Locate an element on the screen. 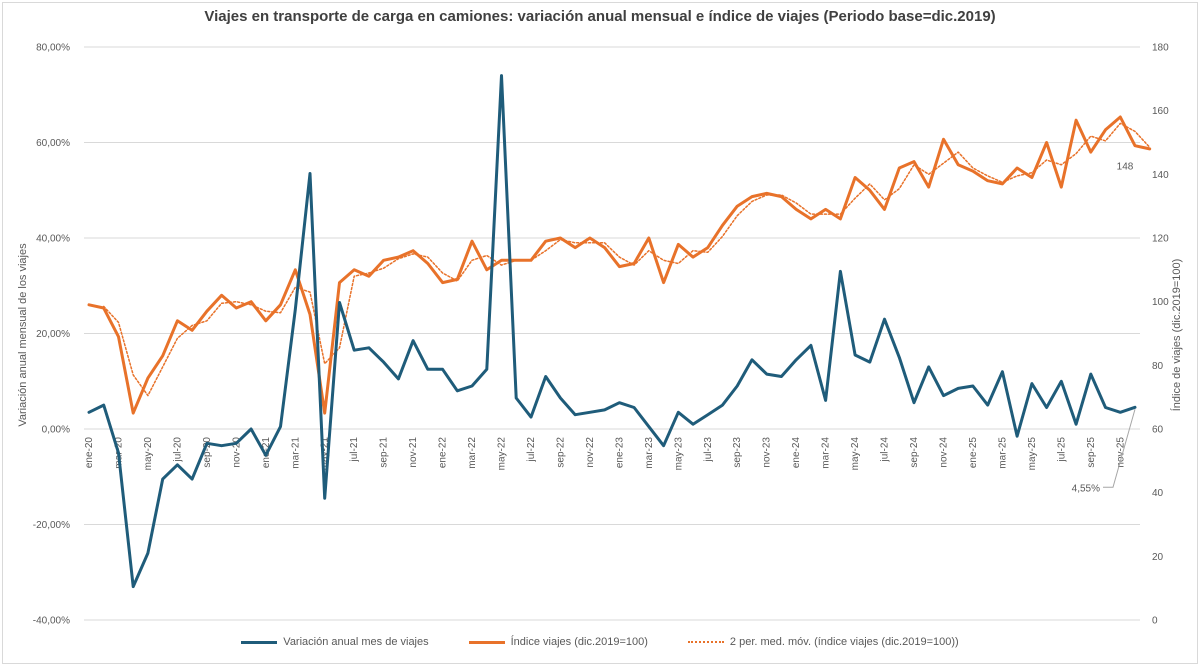 Image resolution: width=1200 pixels, height=666 pixels. right-axis-ticks: 0 20 40 60 80 100 120 140 160 180 is located at coordinates (1160, 335).